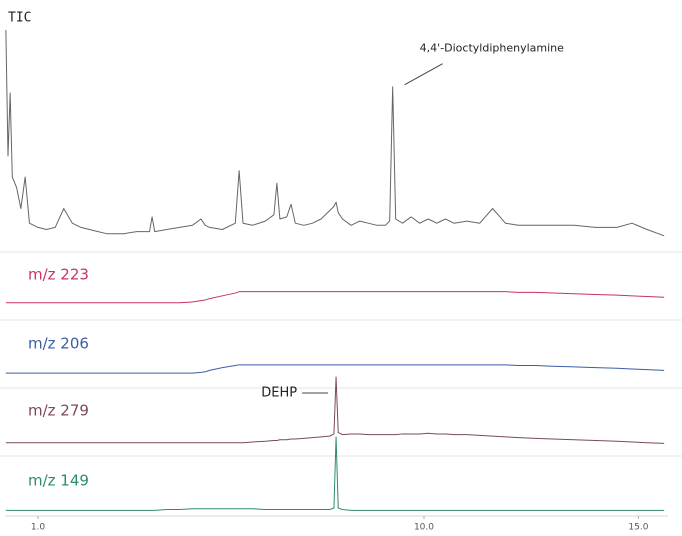  What do you see at coordinates (58, 275) in the screenshot?
I see `series-label: m/z 223` at bounding box center [58, 275].